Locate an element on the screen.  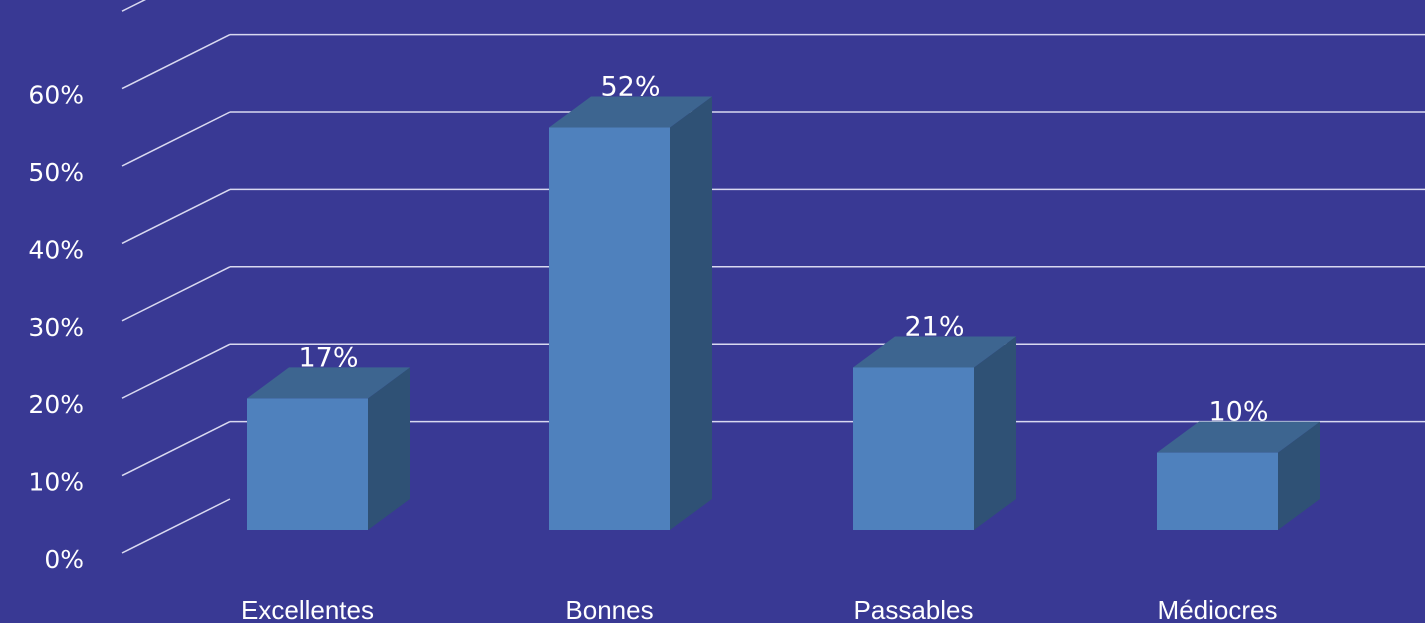
y-tick-label: 0% is located at coordinates (64, 559).